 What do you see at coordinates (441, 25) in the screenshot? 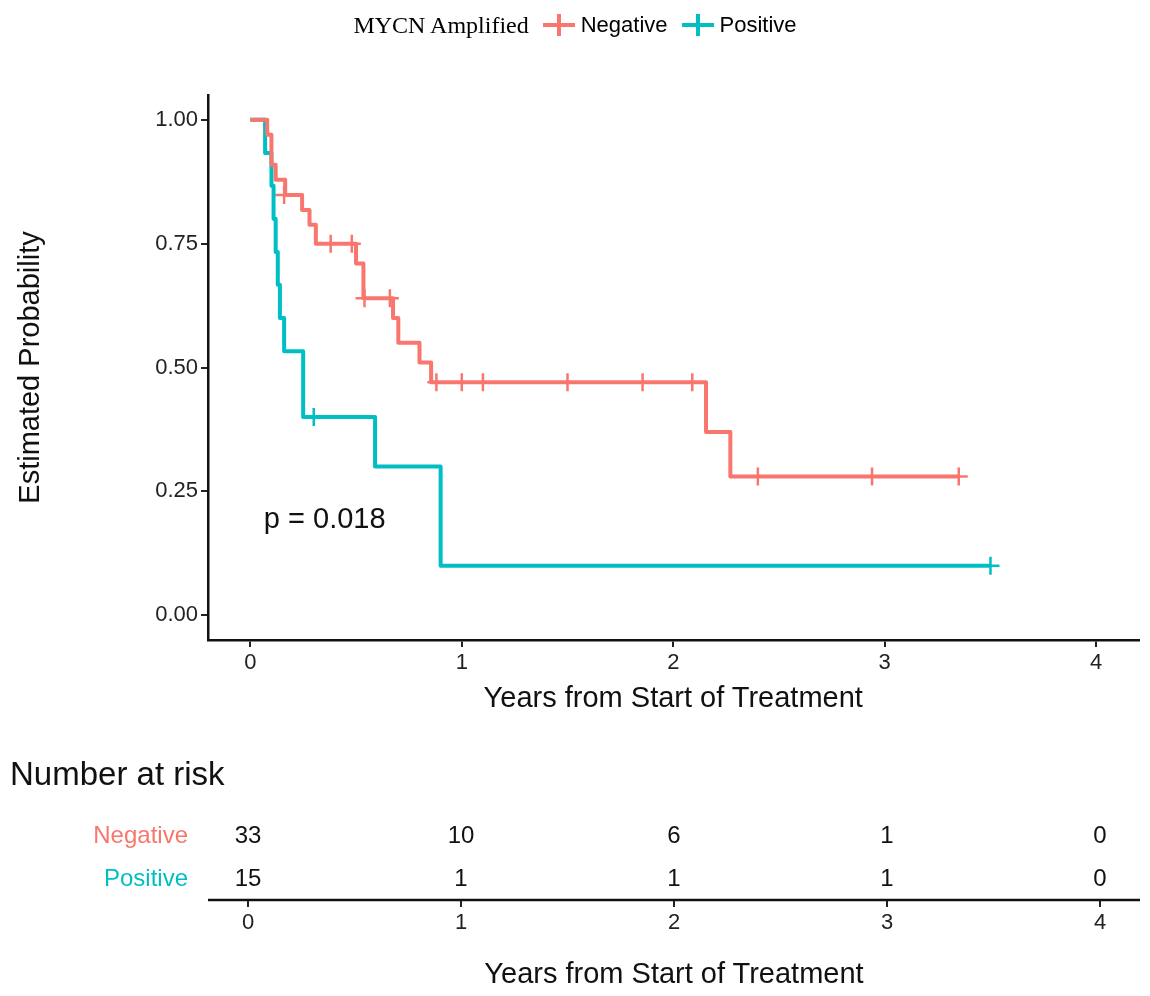
I see `legend-title: MYCN Amplified` at bounding box center [441, 25].